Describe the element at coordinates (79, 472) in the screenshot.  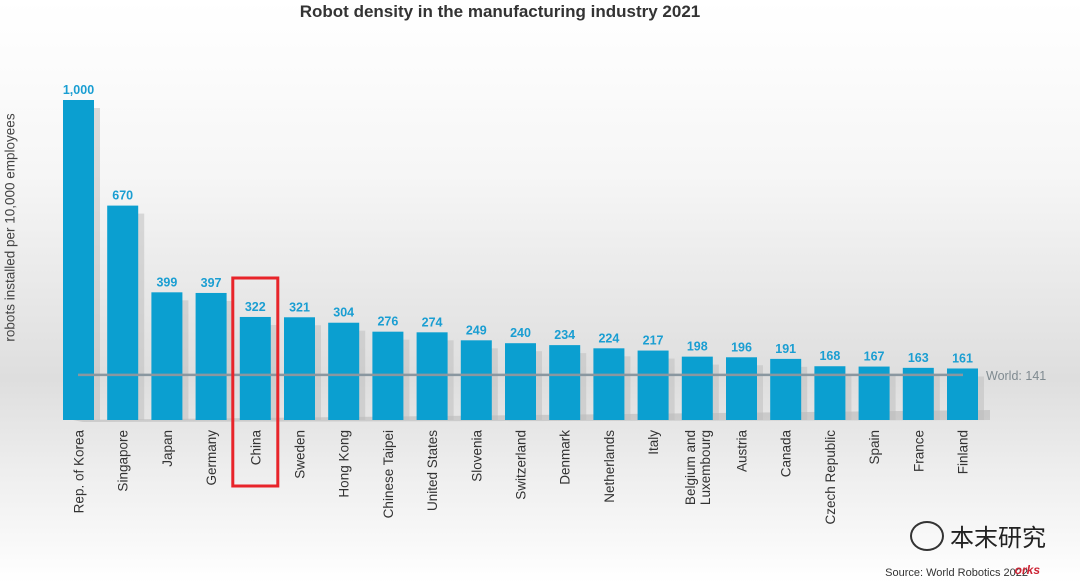
I see `category-label: Rep. of Korea` at that location.